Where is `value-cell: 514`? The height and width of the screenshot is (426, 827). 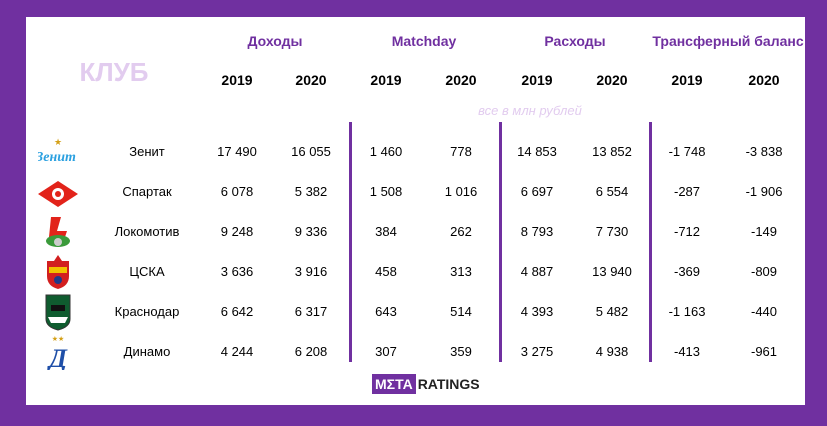
value-cell: 514 is located at coordinates (461, 311).